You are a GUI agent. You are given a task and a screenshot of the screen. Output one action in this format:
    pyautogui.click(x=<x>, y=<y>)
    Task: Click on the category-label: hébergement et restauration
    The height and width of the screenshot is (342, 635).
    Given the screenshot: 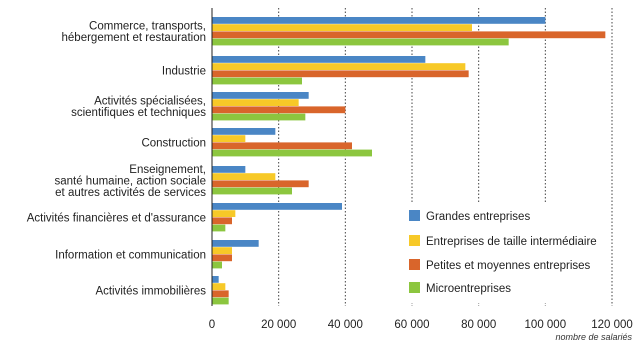 What is the action you would take?
    pyautogui.click(x=134, y=38)
    